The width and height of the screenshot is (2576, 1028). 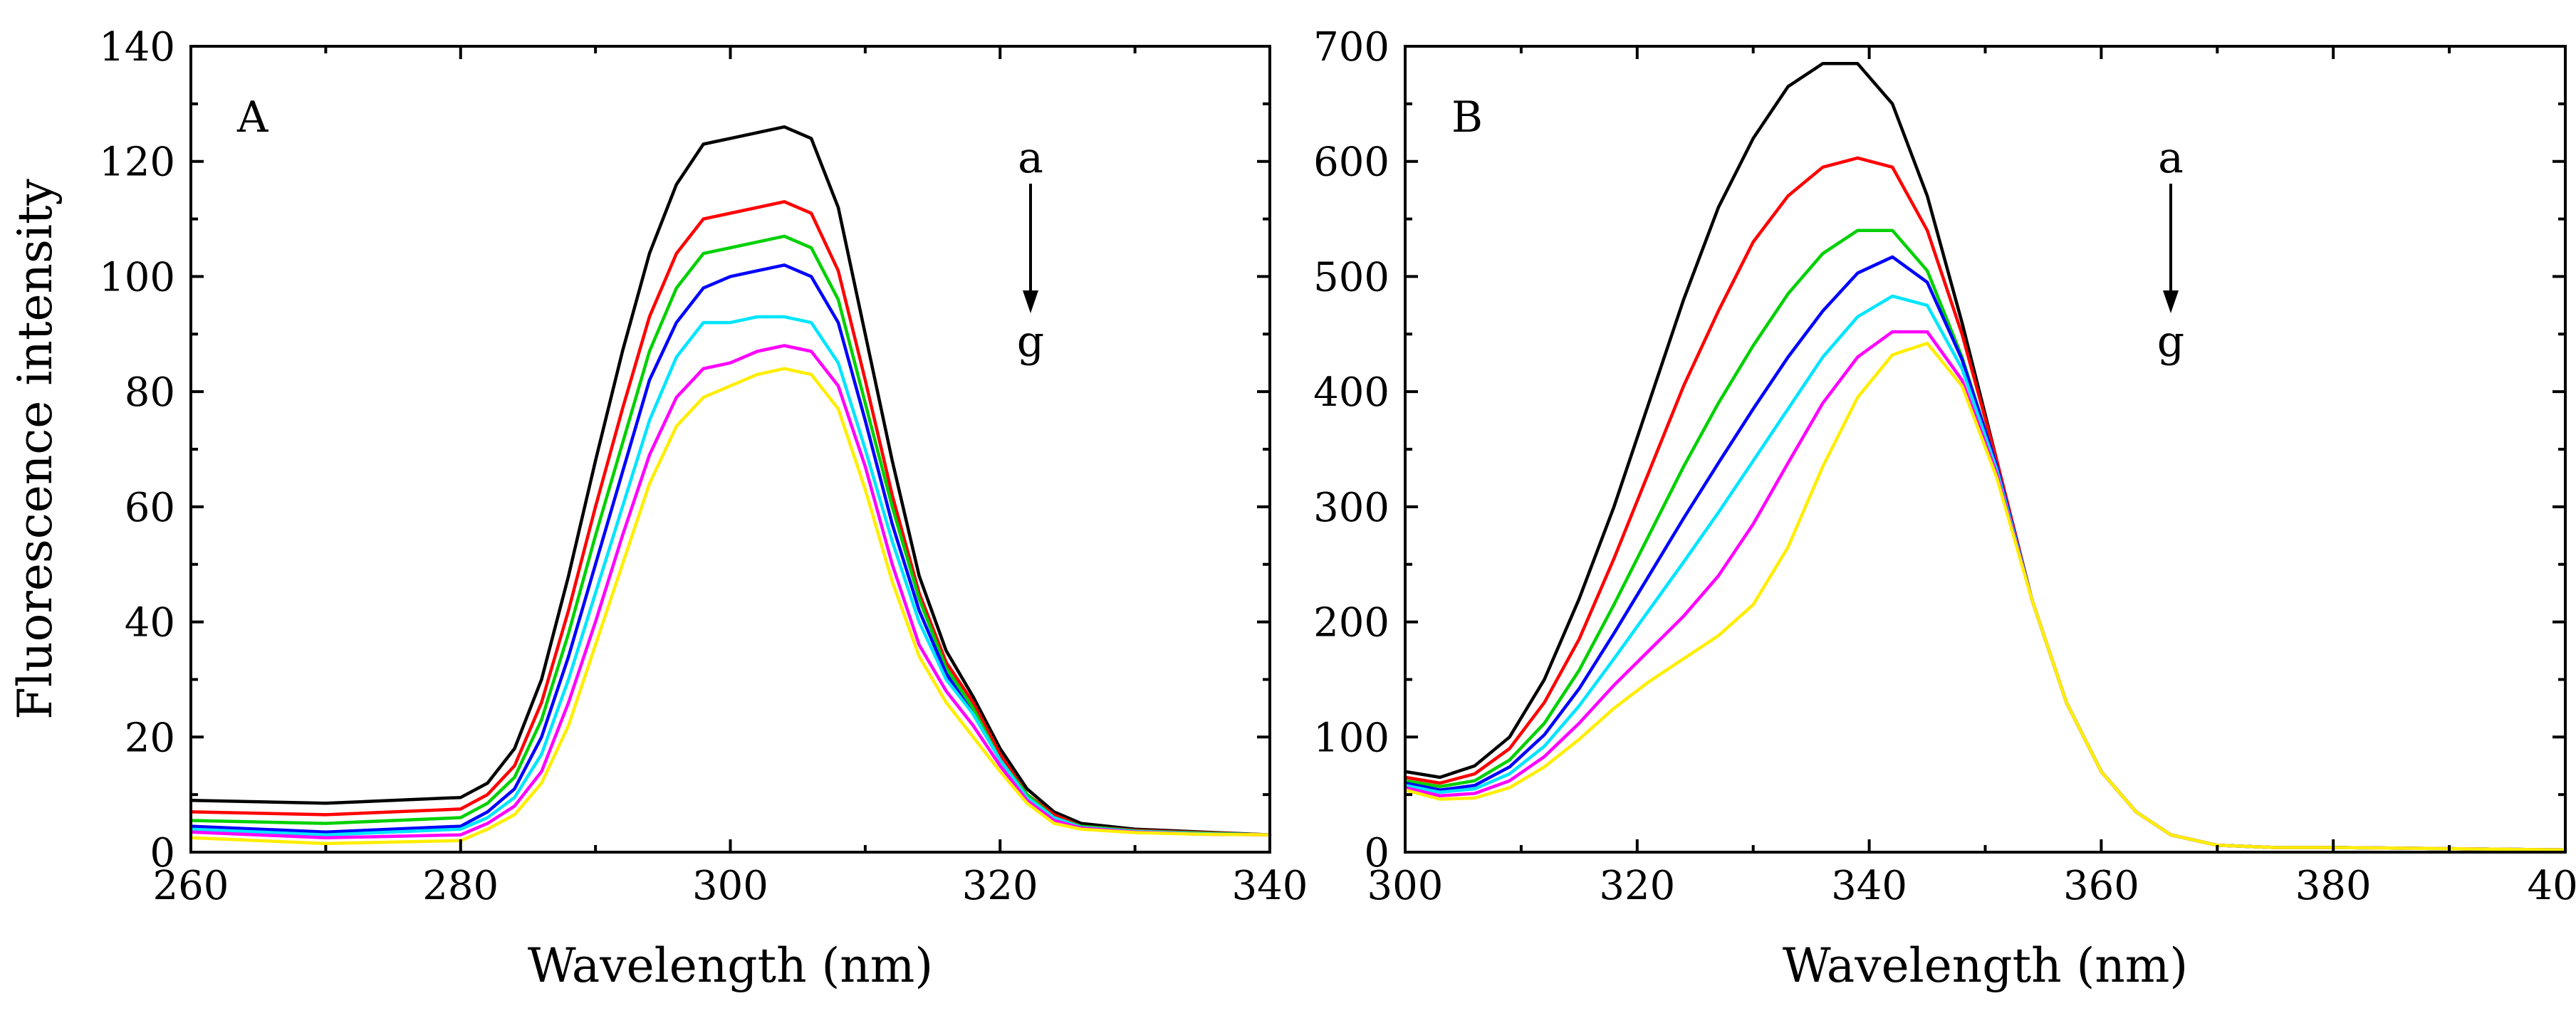 What do you see at coordinates (150, 508) in the screenshot?
I see `y-tick-label: 60` at bounding box center [150, 508].